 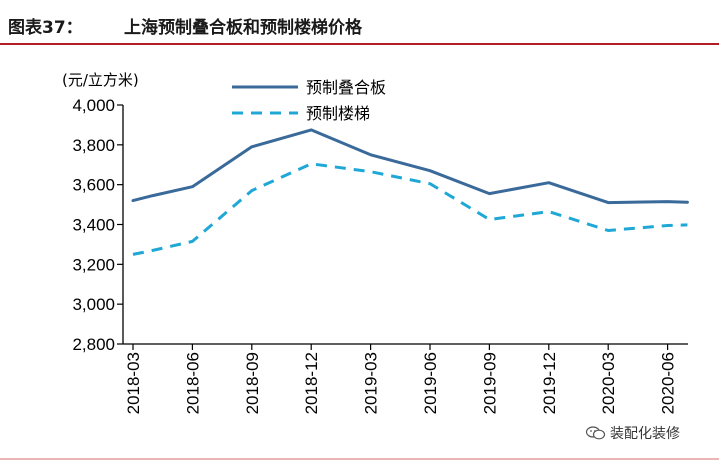 I want to click on x-tick-label: 2018-12, so click(x=311, y=383).